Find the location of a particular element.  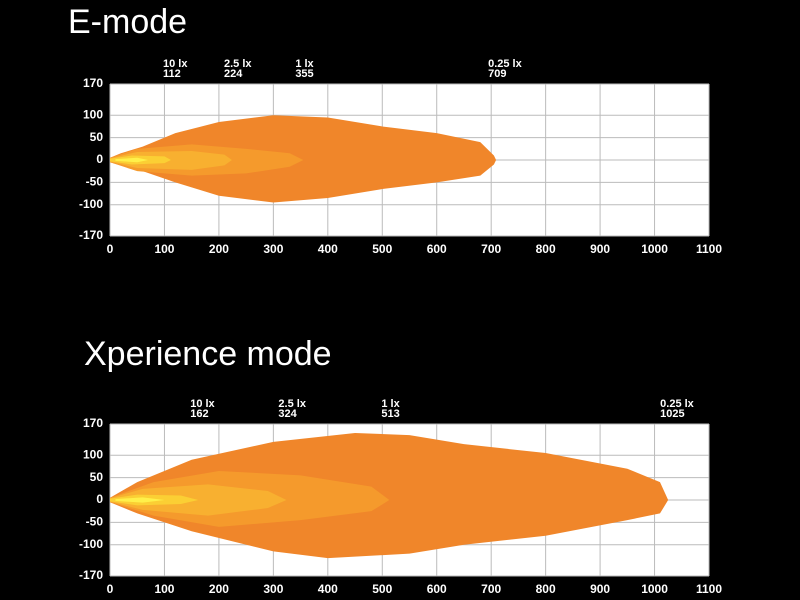

annotation-value: 224 is located at coordinates (233, 74).